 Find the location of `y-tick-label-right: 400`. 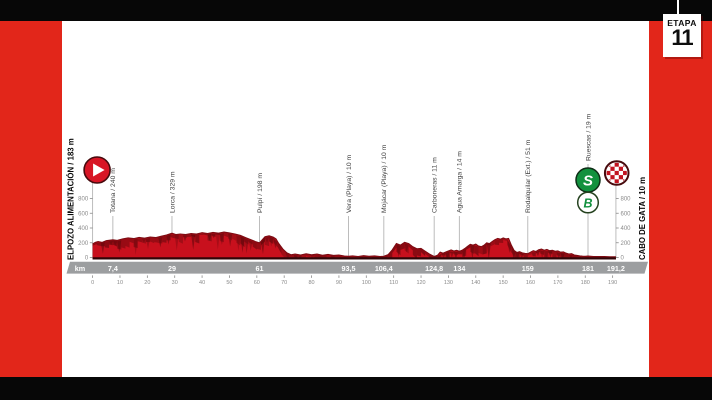

y-tick-label-right: 400 is located at coordinates (626, 229).